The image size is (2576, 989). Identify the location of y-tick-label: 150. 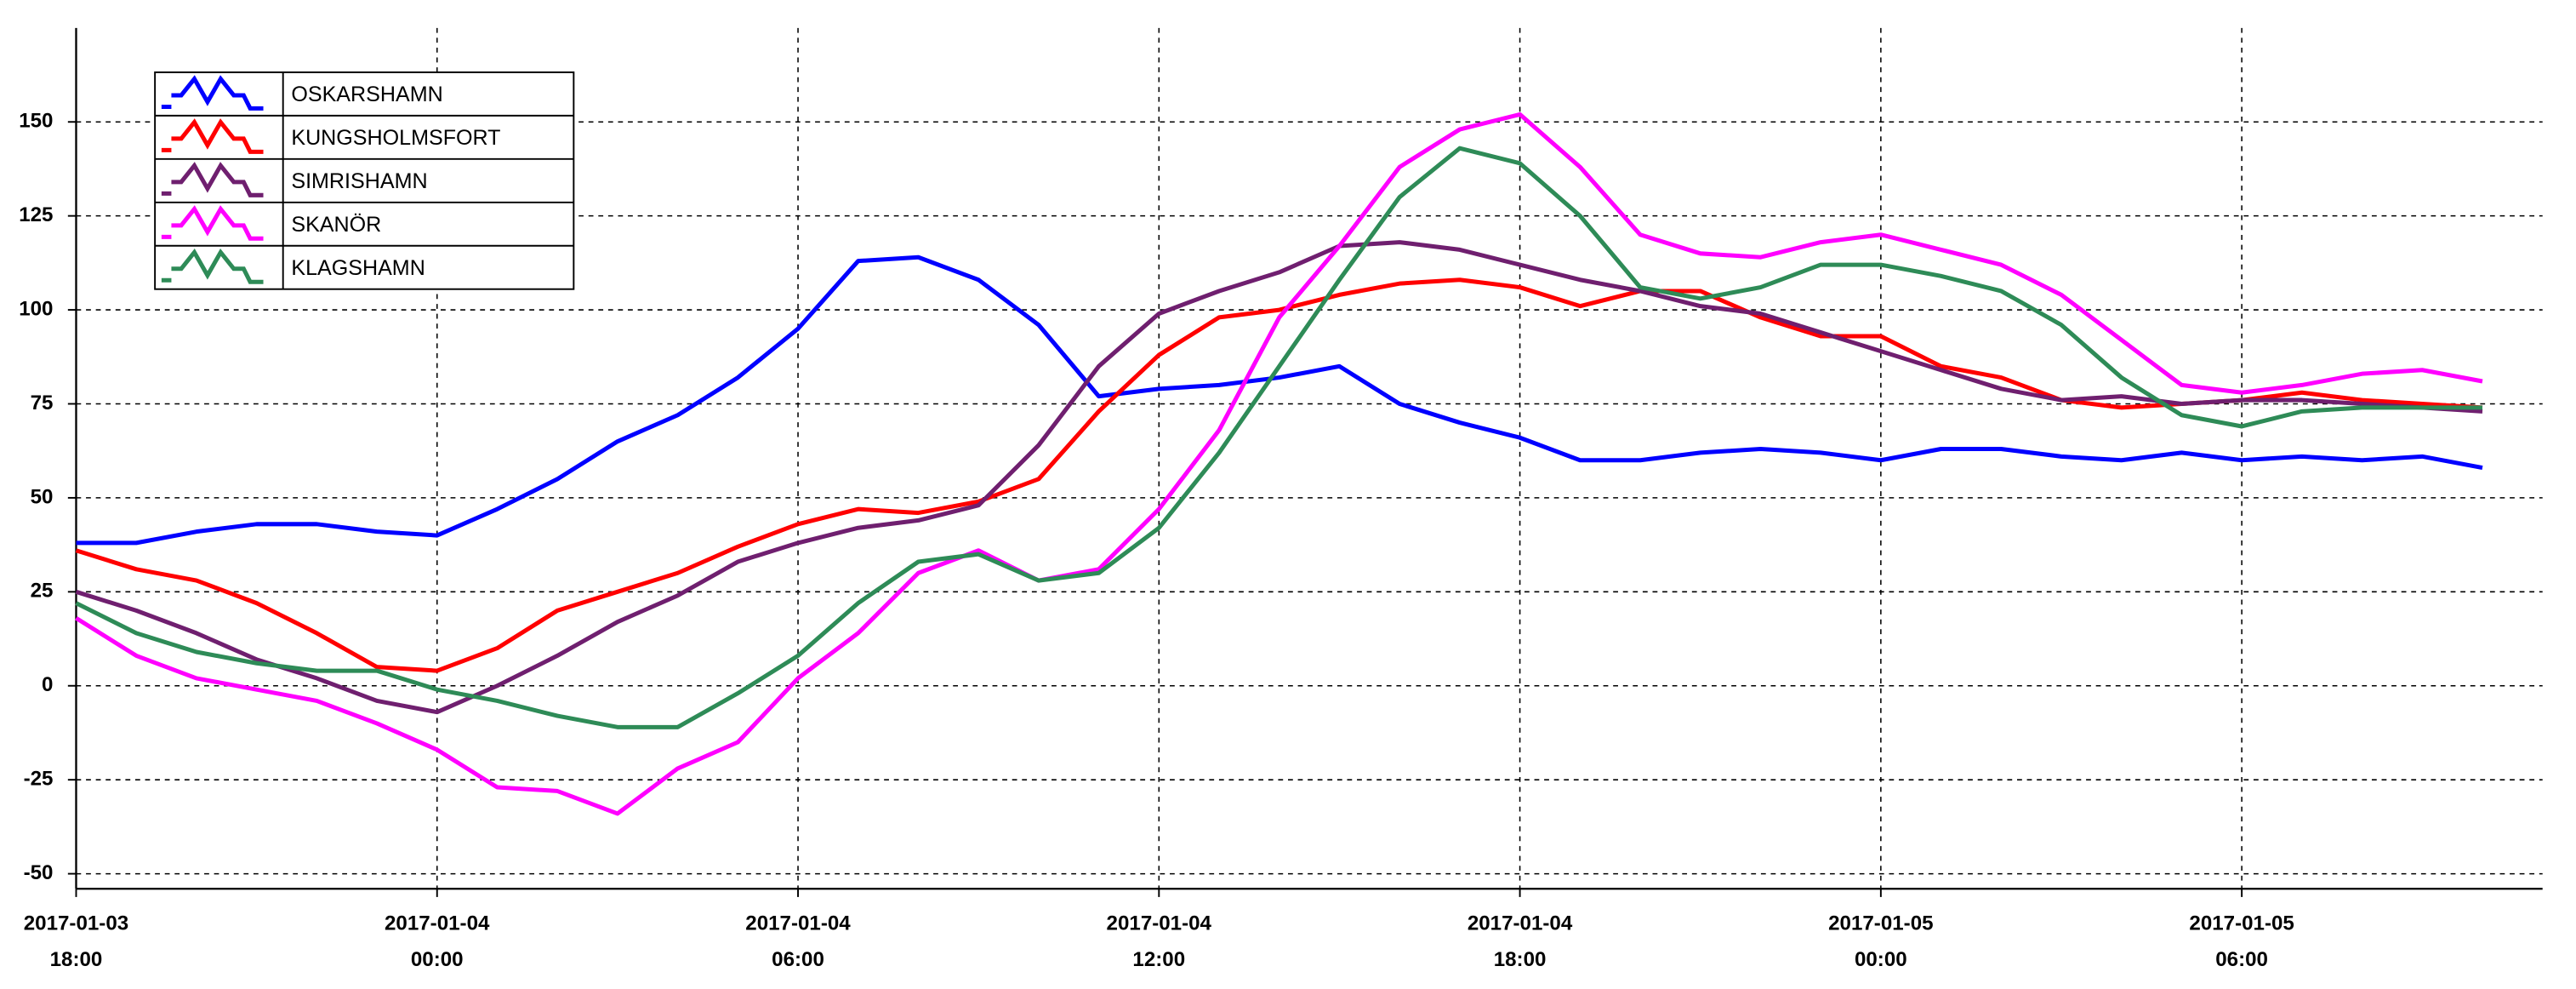
(36, 121).